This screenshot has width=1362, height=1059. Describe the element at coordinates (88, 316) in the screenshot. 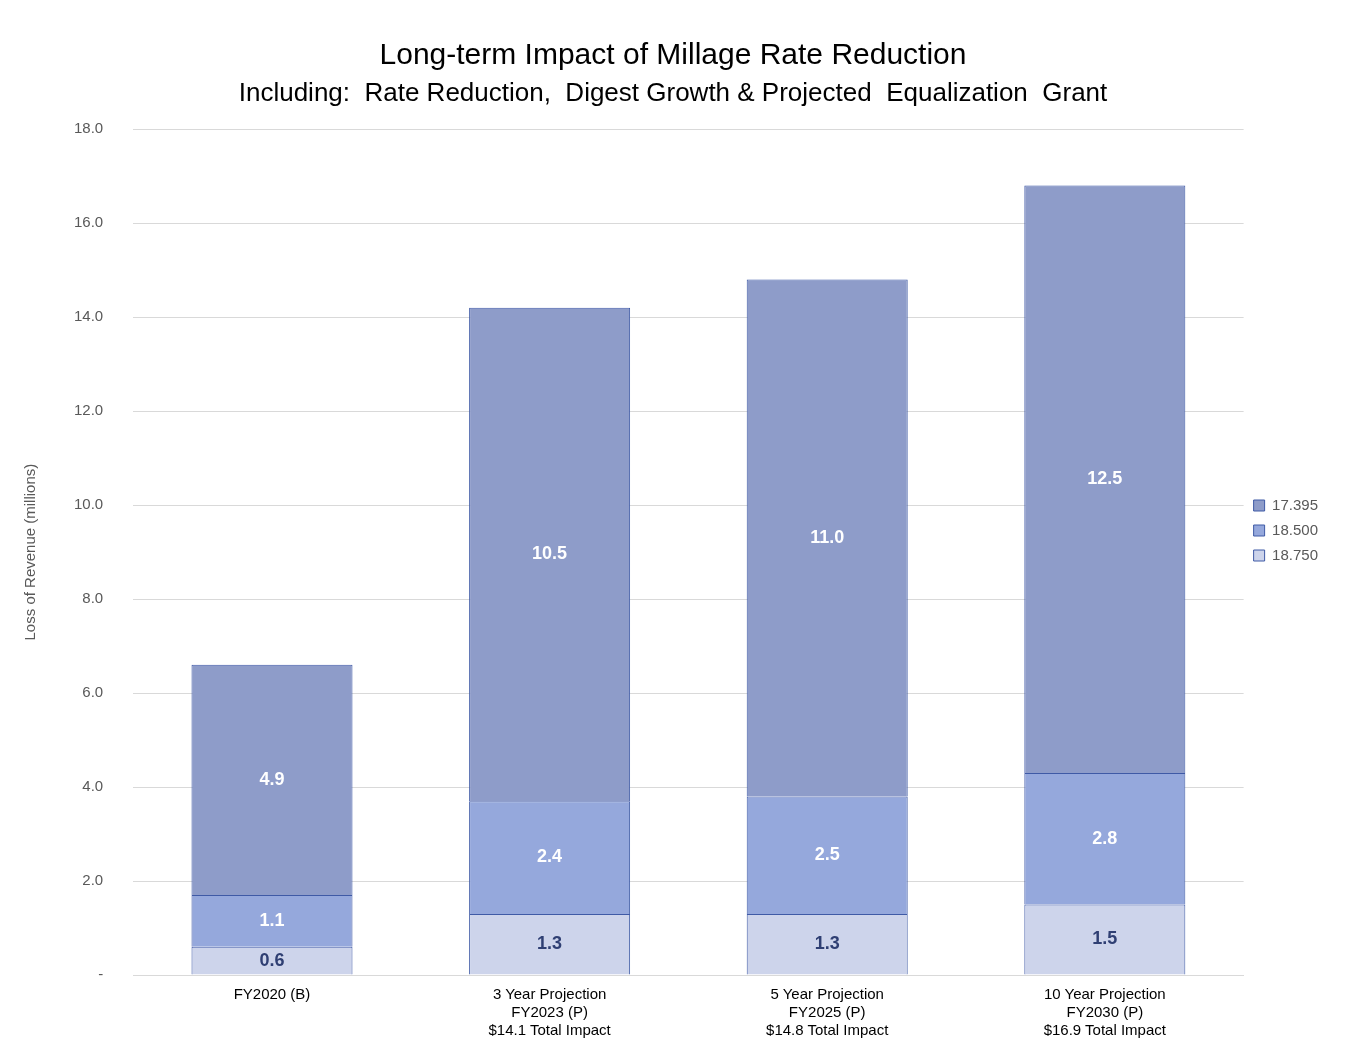

I see `y-tick-label: 14.0` at that location.